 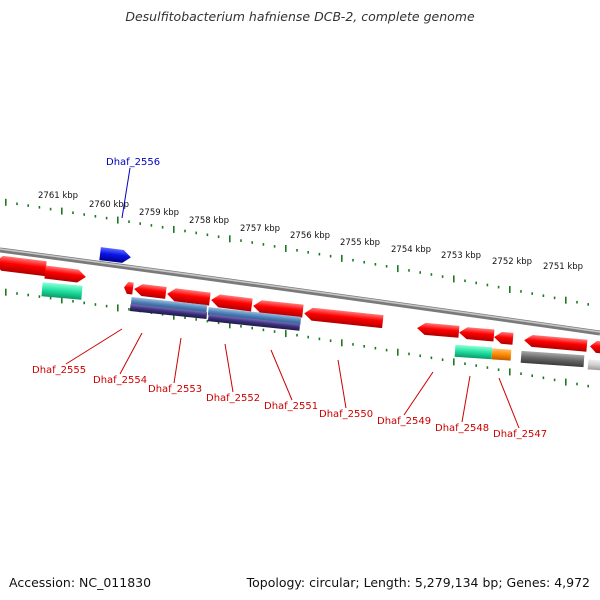 I want to click on gene-label-dhaf-2550: Dhaf_2550, so click(x=346, y=414).